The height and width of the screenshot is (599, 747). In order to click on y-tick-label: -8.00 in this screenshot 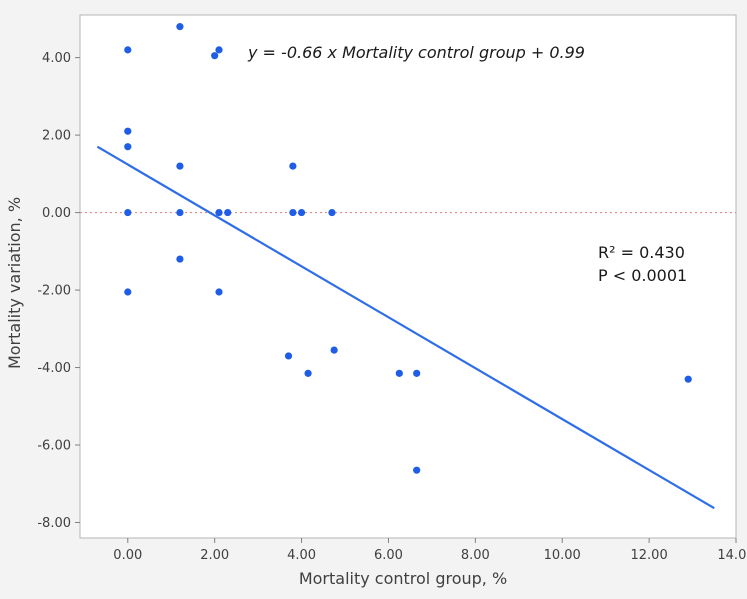, I will do `click(54, 523)`.